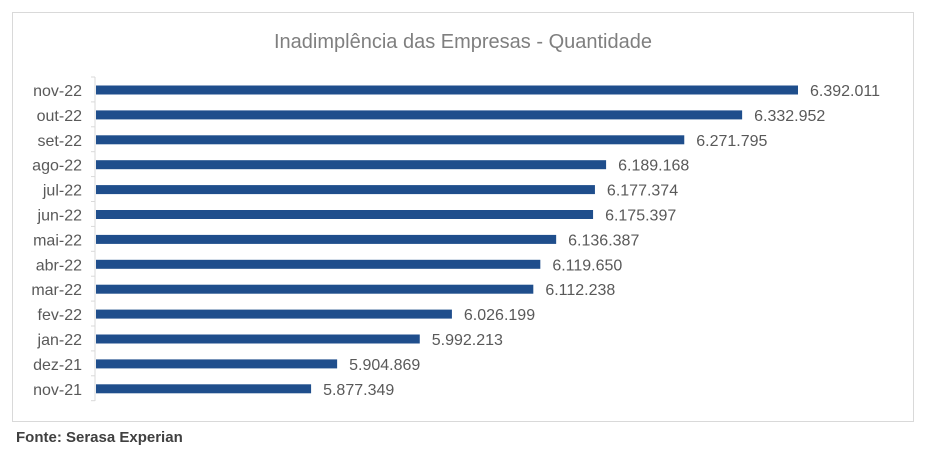 The width and height of the screenshot is (938, 451). Describe the element at coordinates (587, 265) in the screenshot. I see `data-label: 6.119.650` at that location.